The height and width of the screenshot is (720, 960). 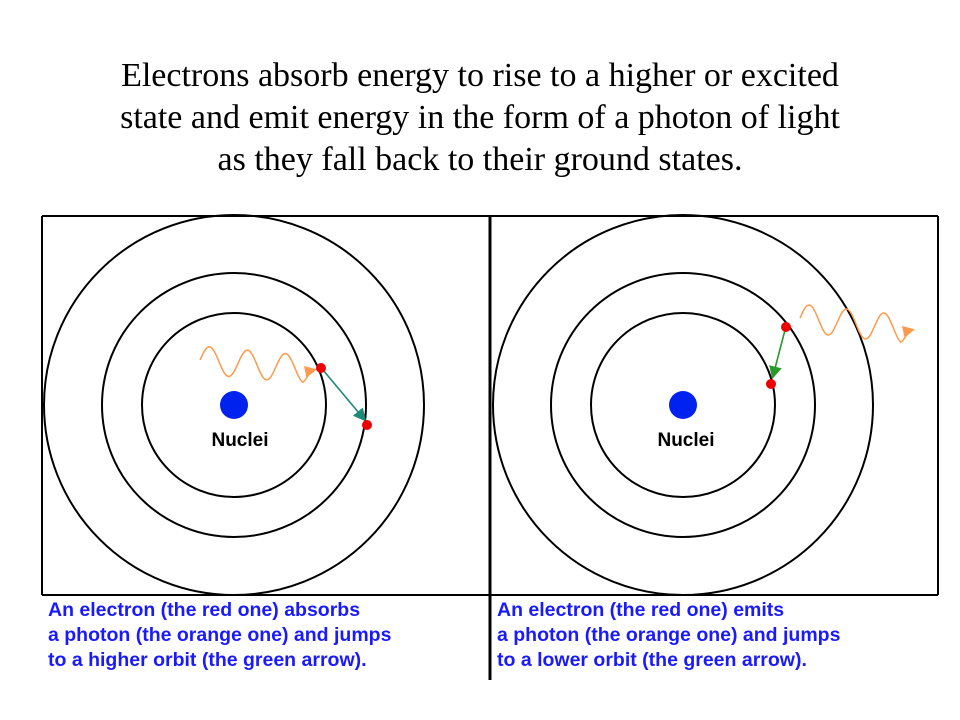 What do you see at coordinates (652, 660) in the screenshot?
I see `caption-line: to a lower orbit (the green arrow).` at bounding box center [652, 660].